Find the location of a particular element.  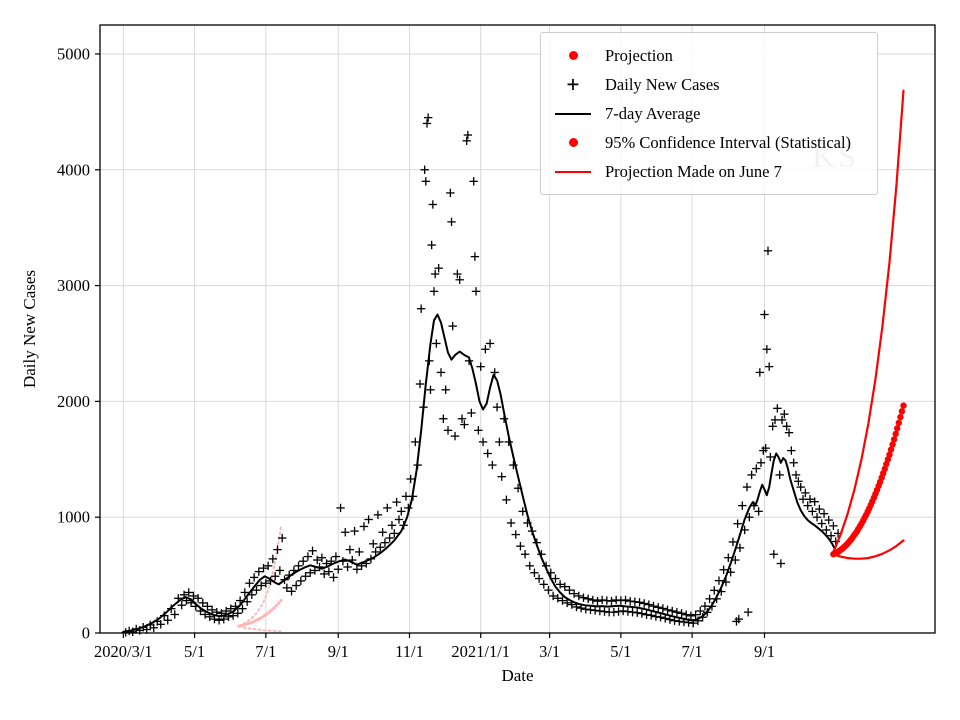

y-tick-label: 1000 is located at coordinates (73, 517).